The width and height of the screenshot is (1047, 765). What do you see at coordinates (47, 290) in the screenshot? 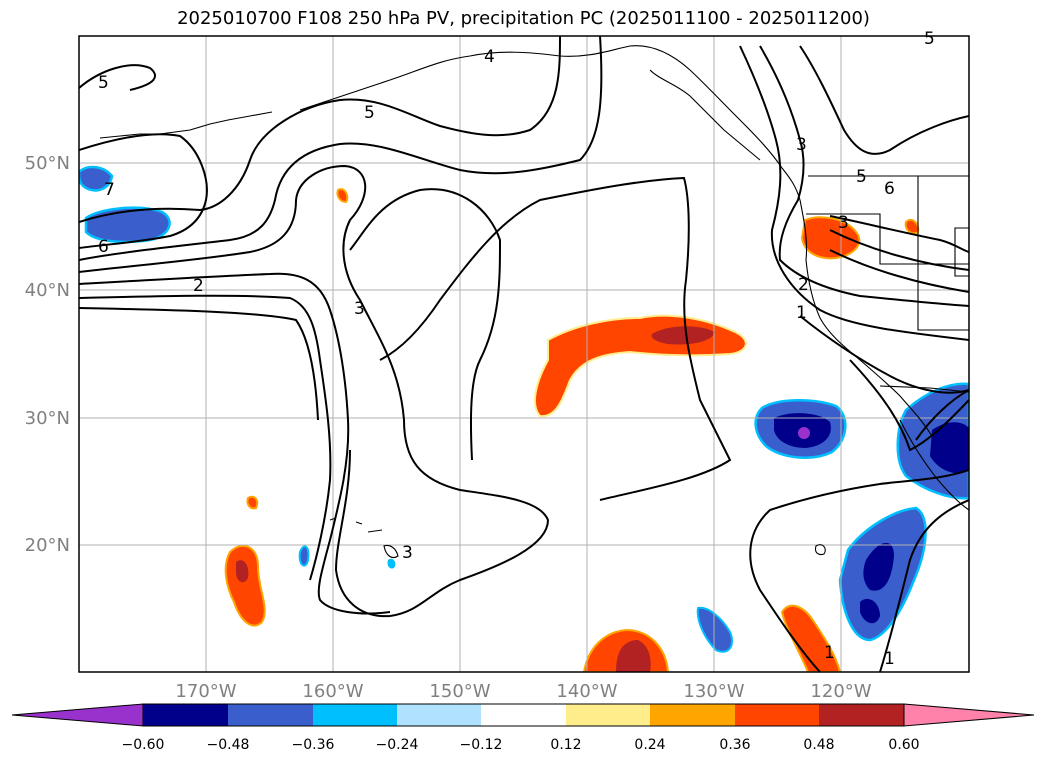
I see `lat-label: 40°N` at bounding box center [47, 290].